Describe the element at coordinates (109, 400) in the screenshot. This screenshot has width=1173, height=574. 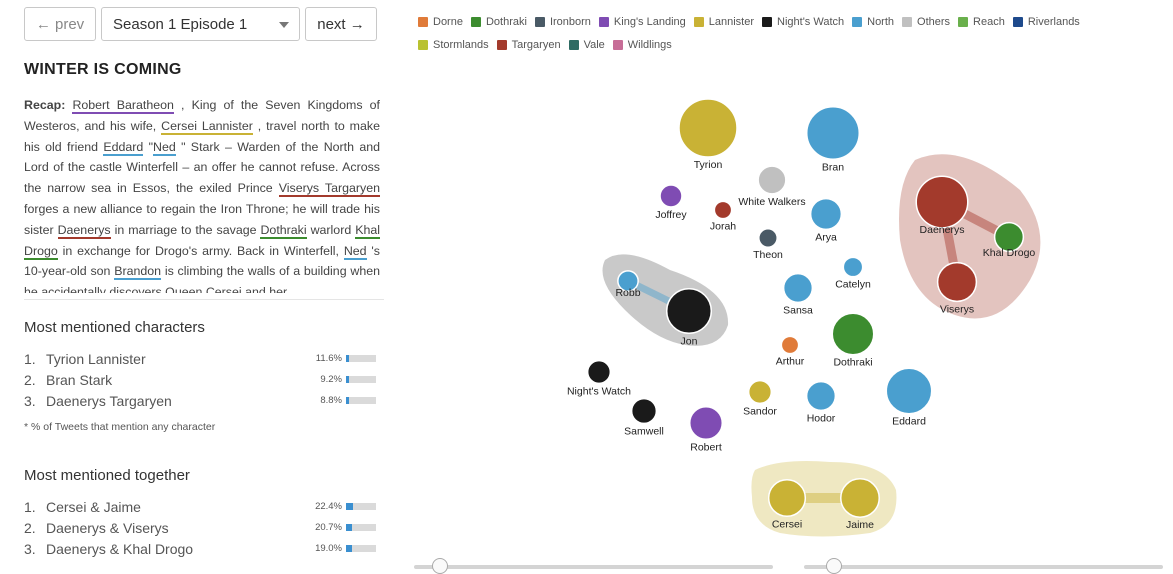
I see `rank-name: Daenerys Targaryen` at that location.